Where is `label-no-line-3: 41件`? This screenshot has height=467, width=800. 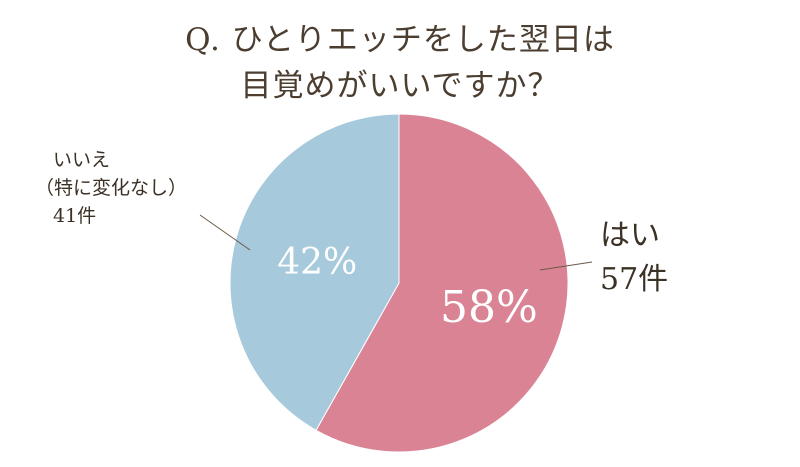
label-no-line-3: 41件 is located at coordinates (75, 216).